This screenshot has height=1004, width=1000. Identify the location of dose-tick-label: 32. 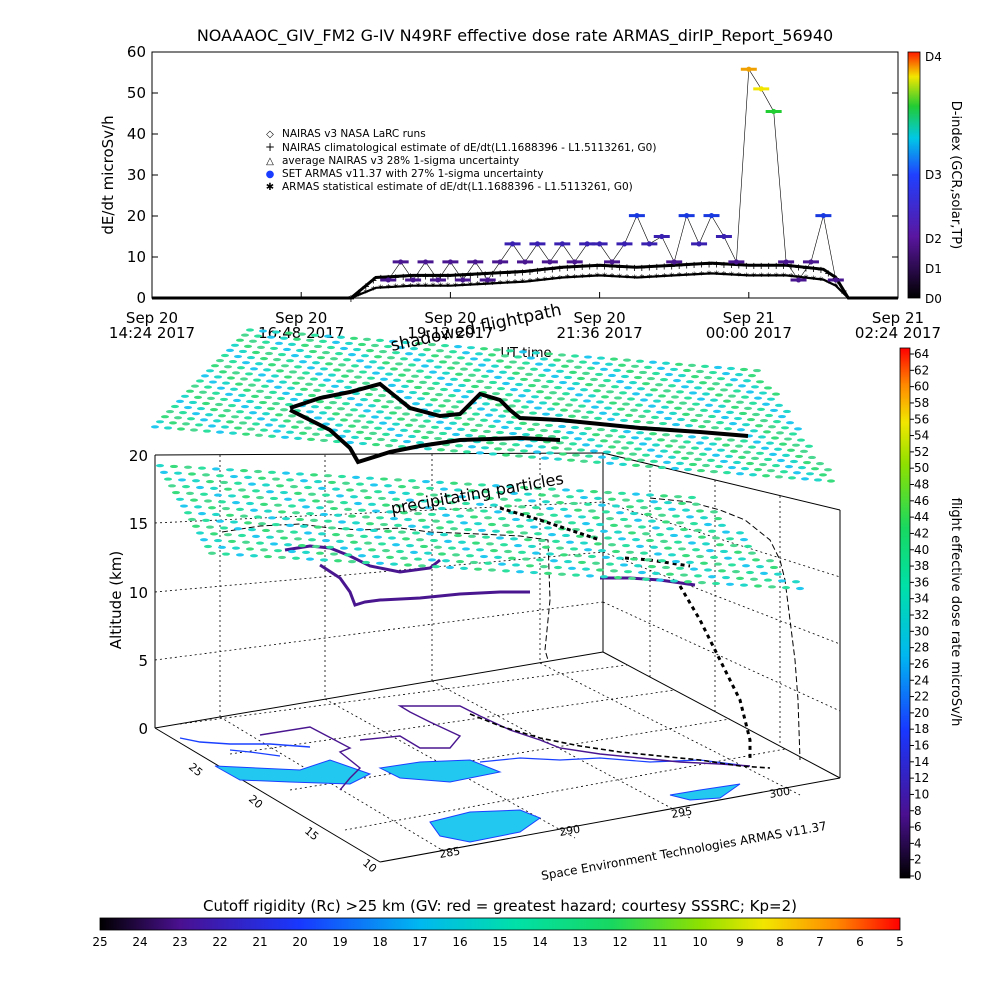
(921, 615).